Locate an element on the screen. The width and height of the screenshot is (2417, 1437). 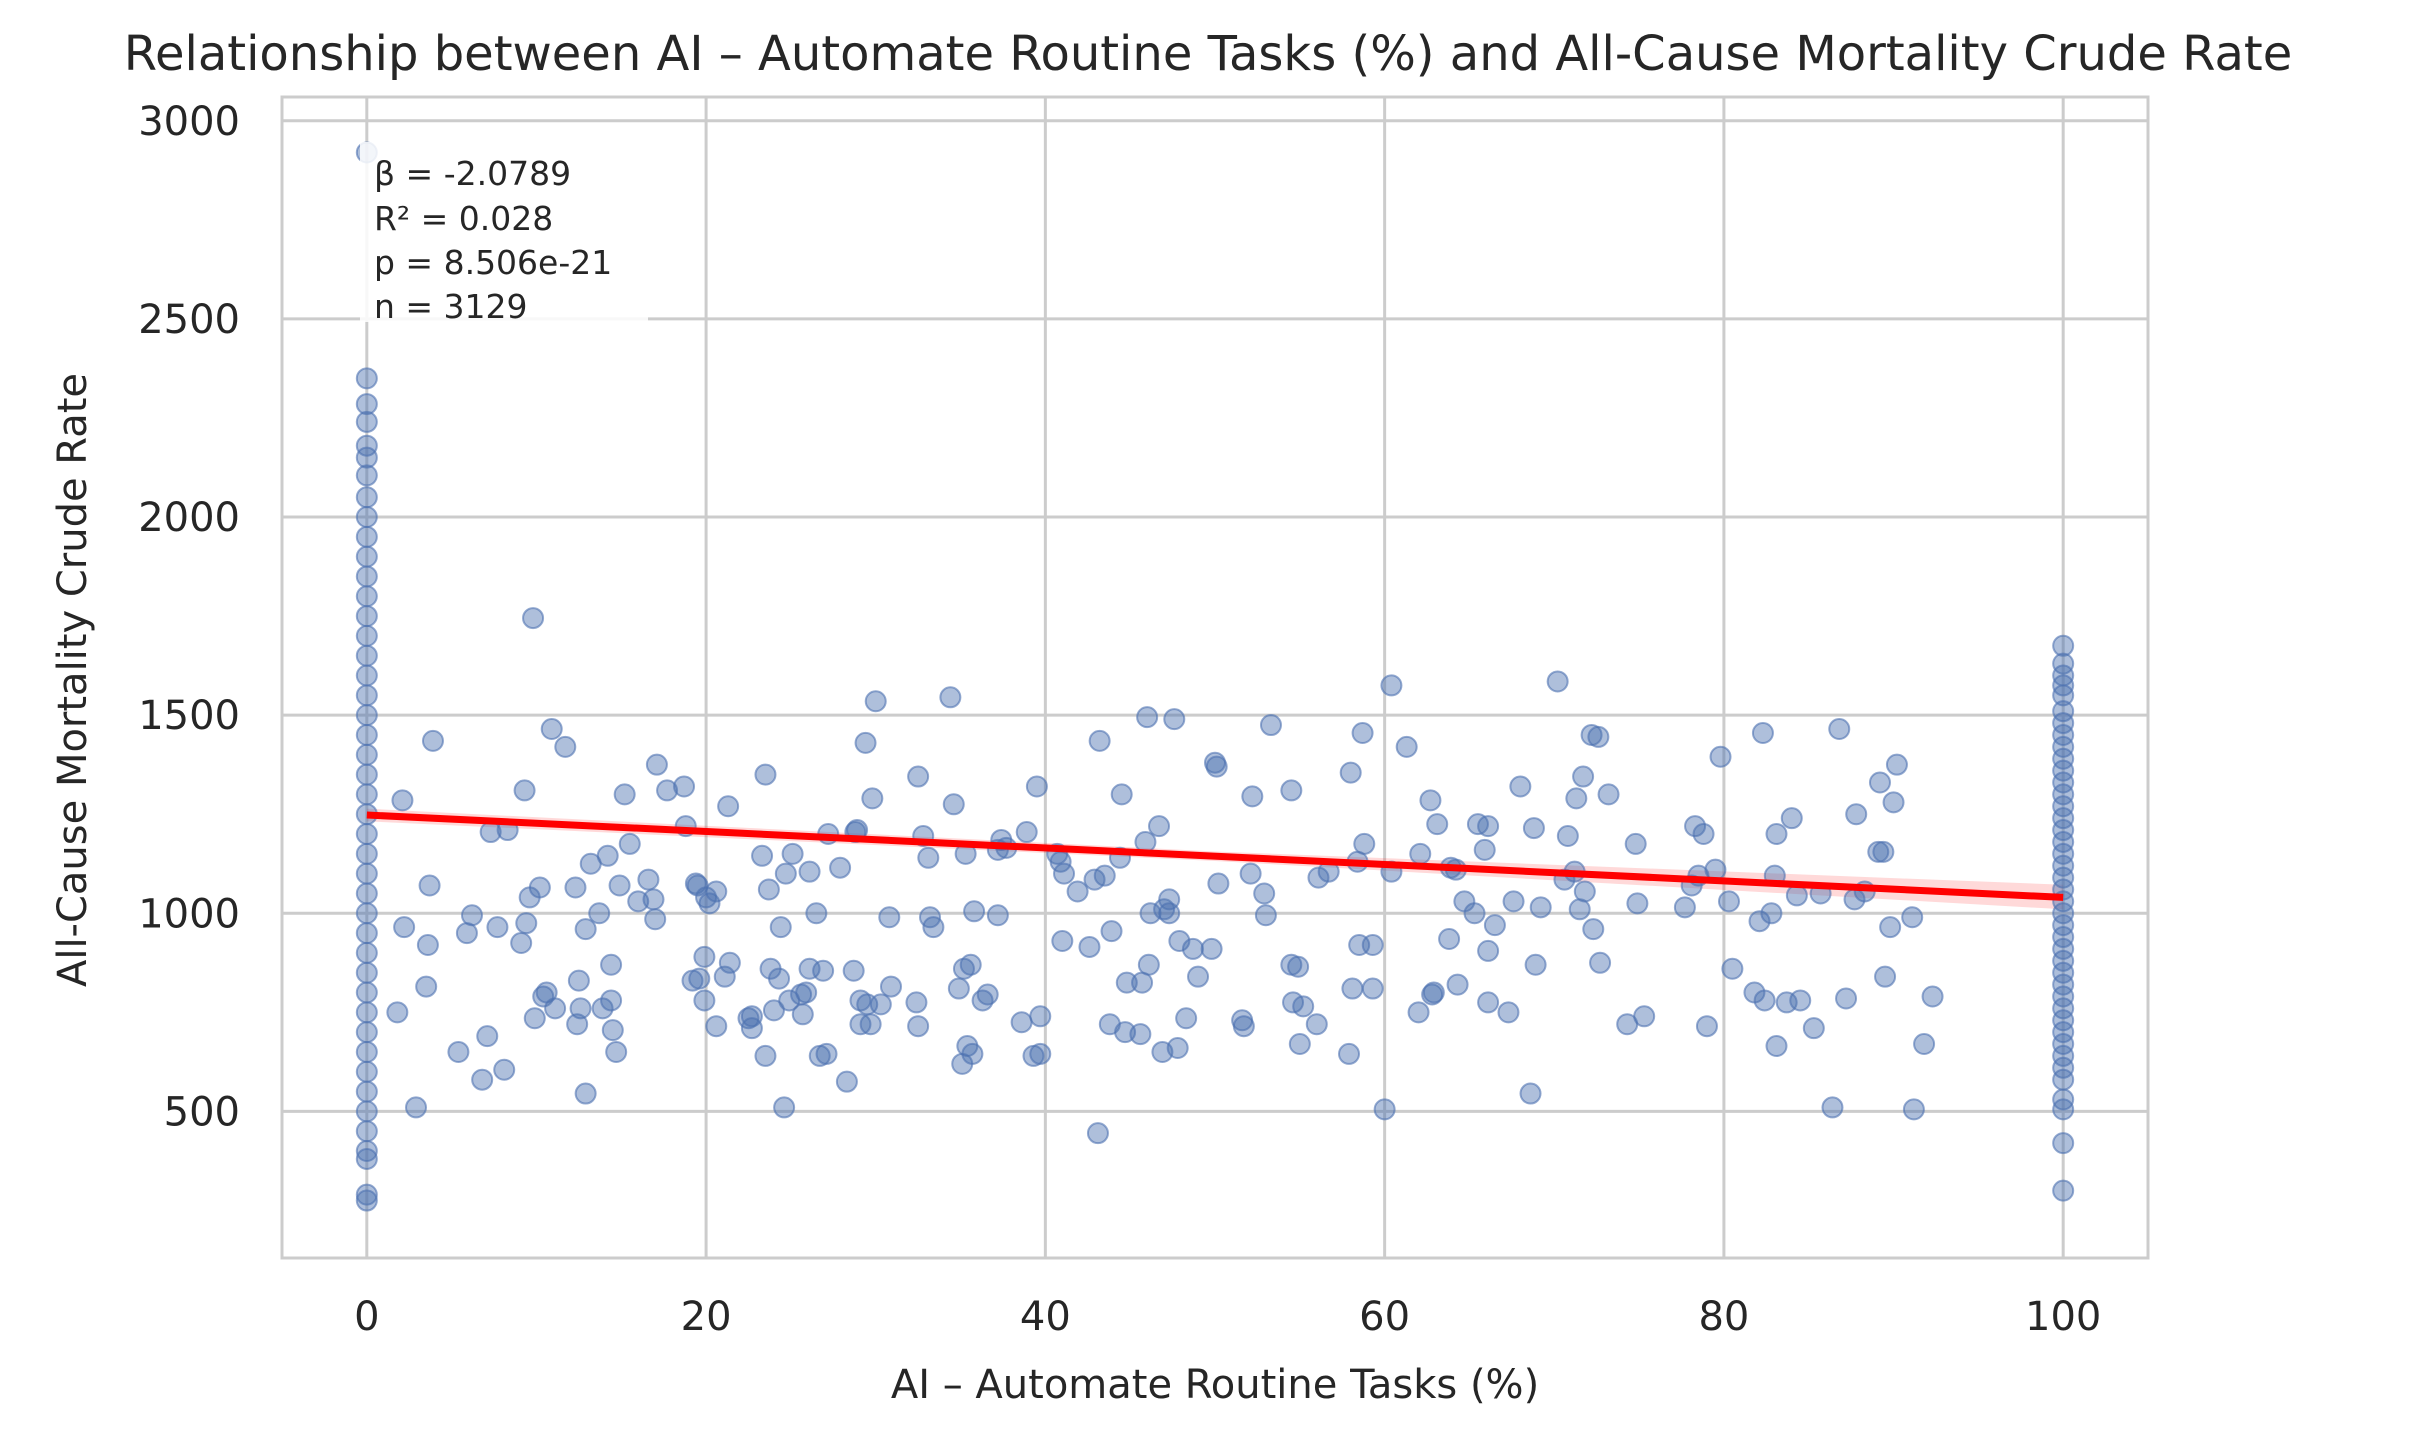
x-tick-label: 20 is located at coordinates (706, 1317).